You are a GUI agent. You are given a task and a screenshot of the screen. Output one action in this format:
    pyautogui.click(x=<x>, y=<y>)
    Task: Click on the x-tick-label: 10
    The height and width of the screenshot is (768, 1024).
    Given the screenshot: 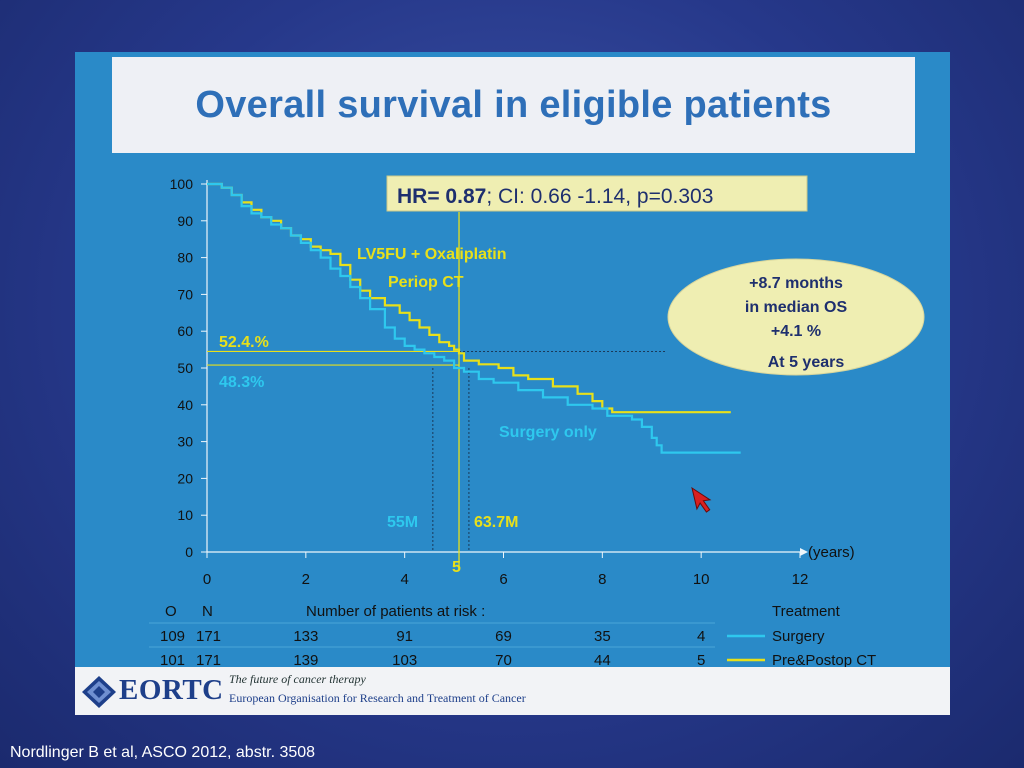 What is the action you would take?
    pyautogui.click(x=701, y=579)
    